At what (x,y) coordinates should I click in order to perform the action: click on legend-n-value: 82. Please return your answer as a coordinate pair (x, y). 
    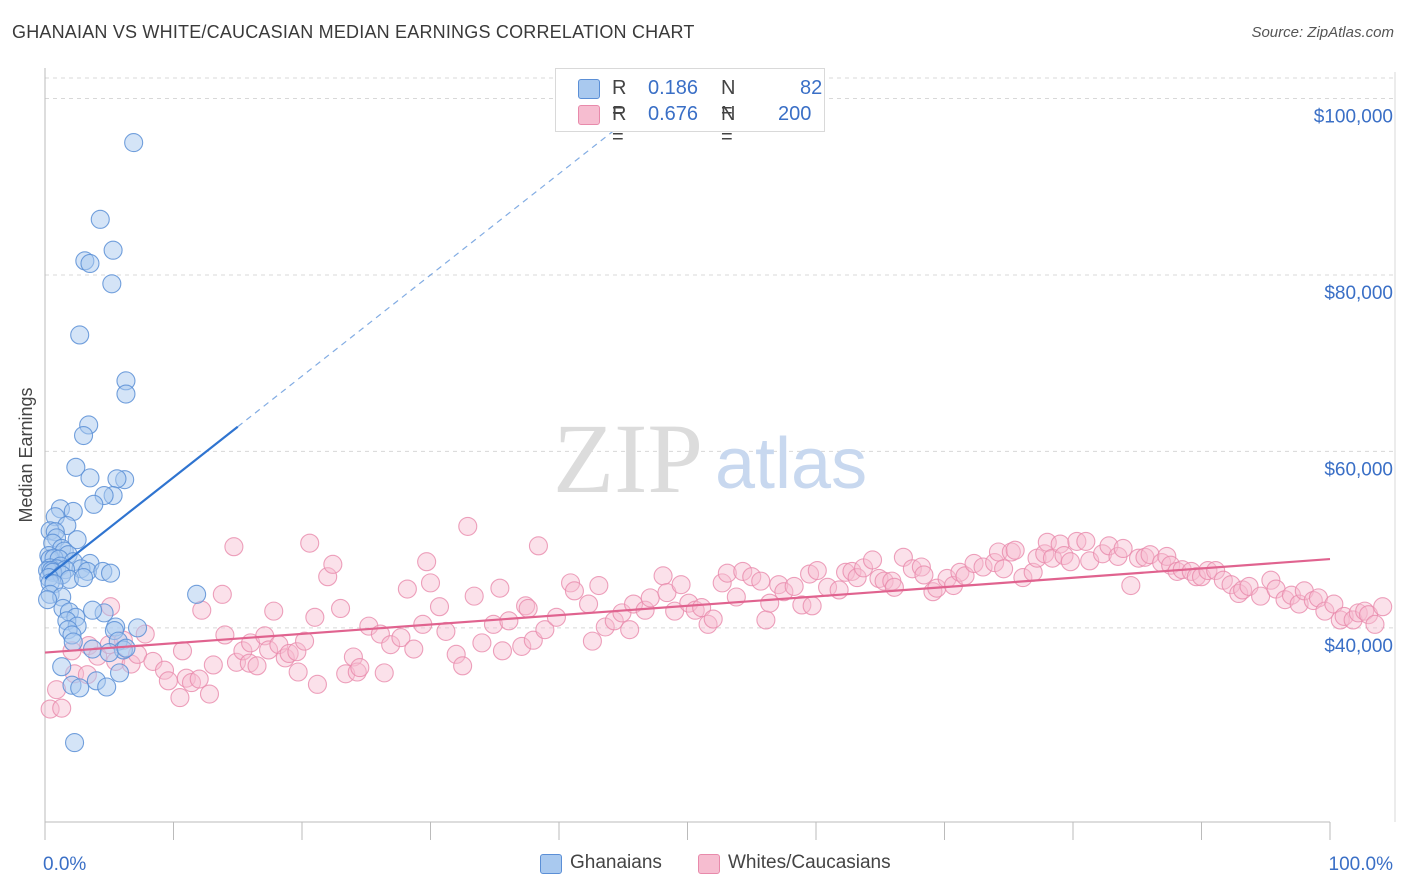
    Looking at the image, I should click on (811, 88).